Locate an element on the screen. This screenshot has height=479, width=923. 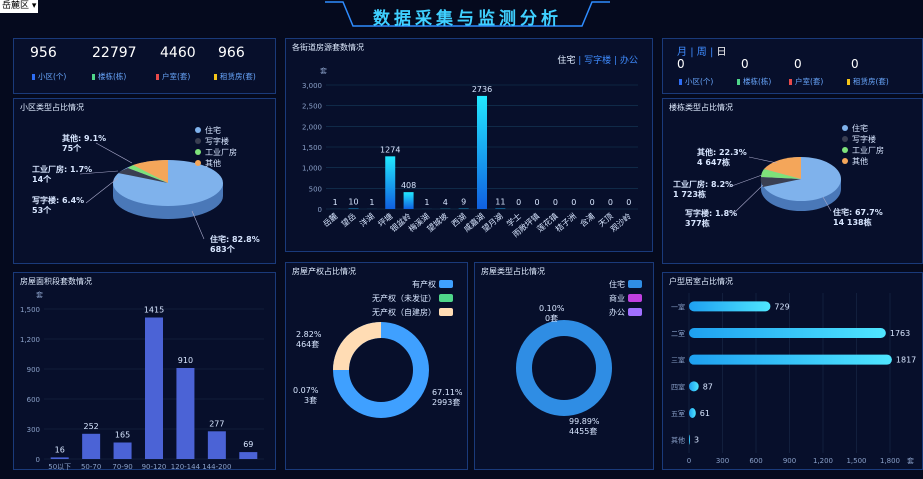
data-label: 1763 is located at coordinates (900, 333).